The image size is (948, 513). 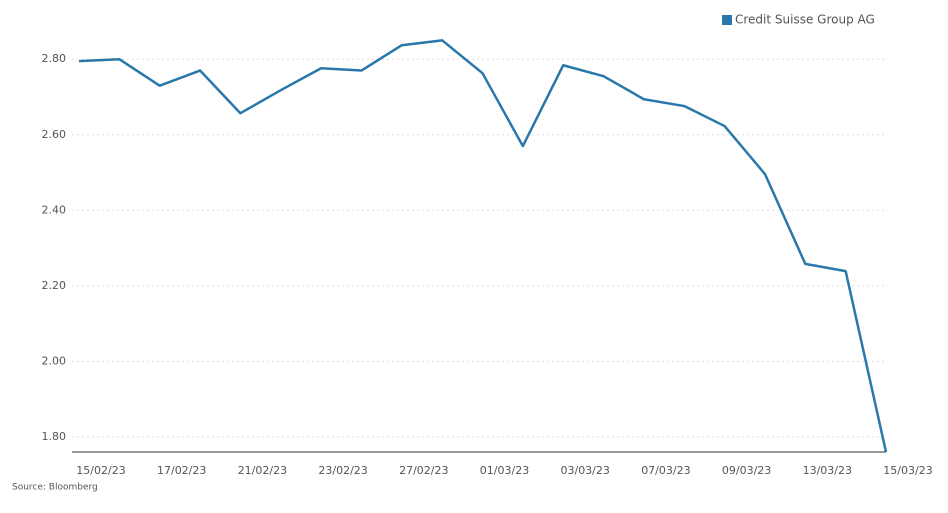 I want to click on x-tick-label: 23/02/23, so click(x=342, y=470).